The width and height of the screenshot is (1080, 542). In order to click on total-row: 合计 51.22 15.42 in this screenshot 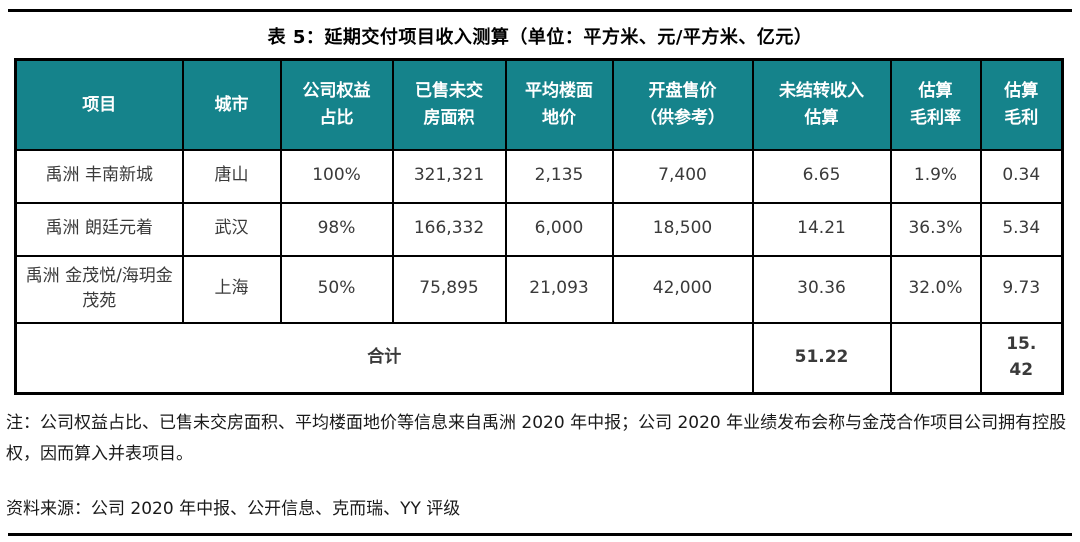, I will do `click(539, 358)`.